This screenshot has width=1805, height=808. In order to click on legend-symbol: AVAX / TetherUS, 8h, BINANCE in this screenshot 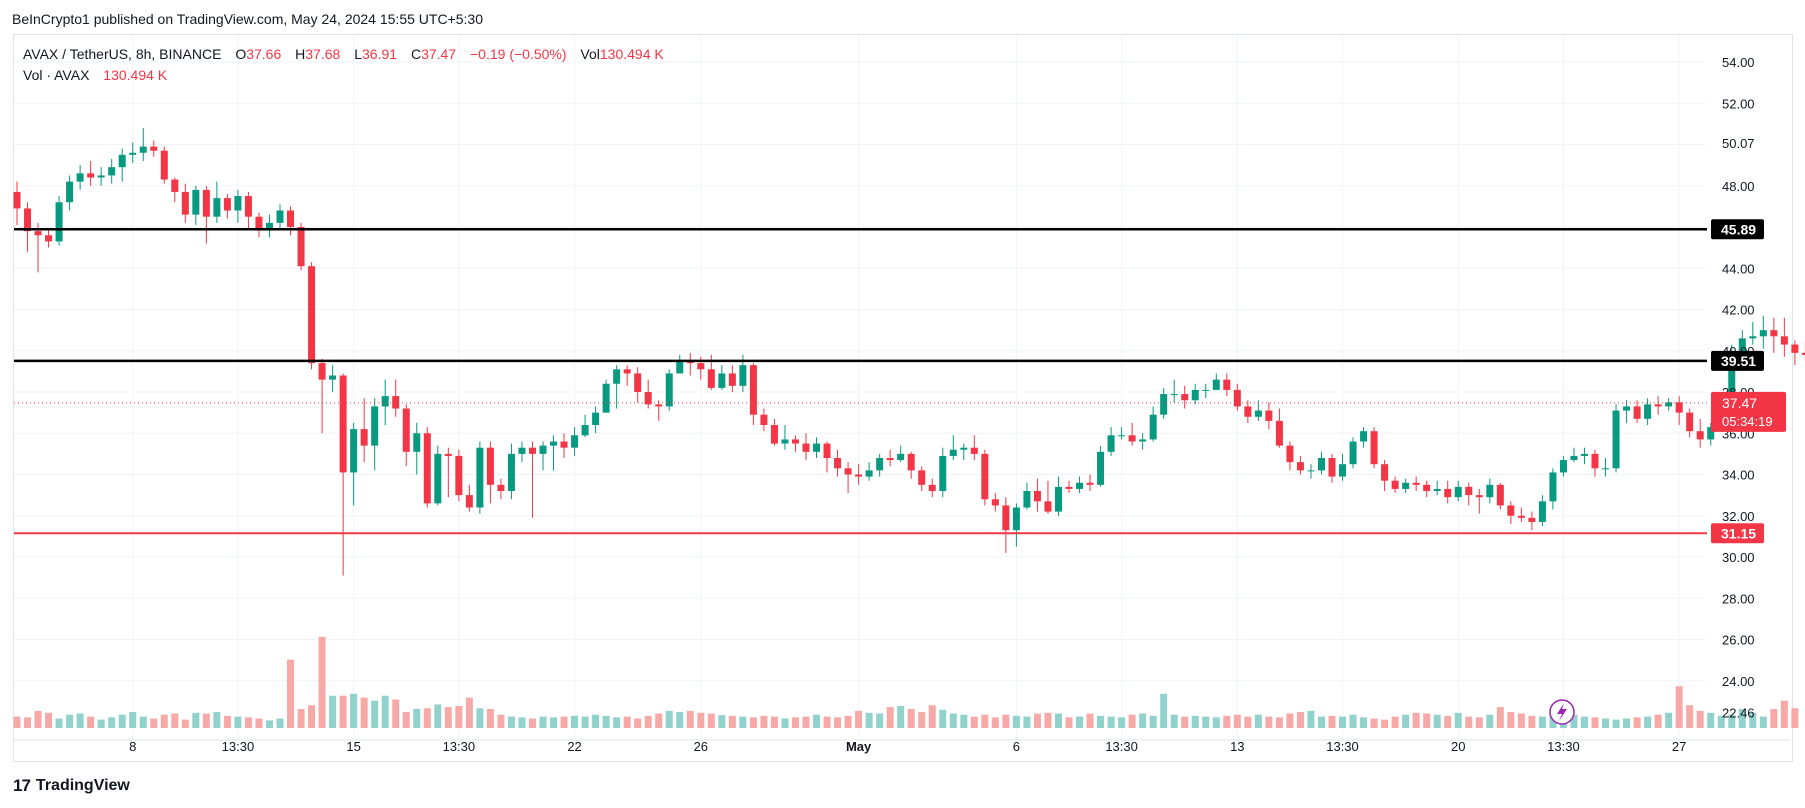, I will do `click(122, 54)`.